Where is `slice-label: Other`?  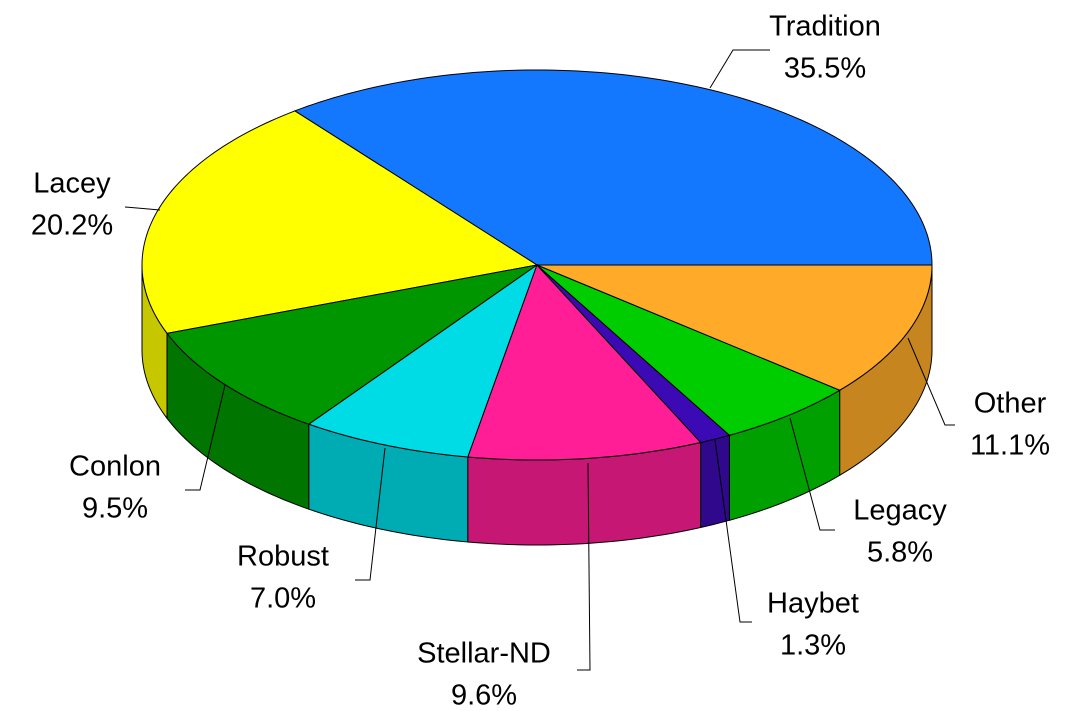 slice-label: Other is located at coordinates (1010, 404).